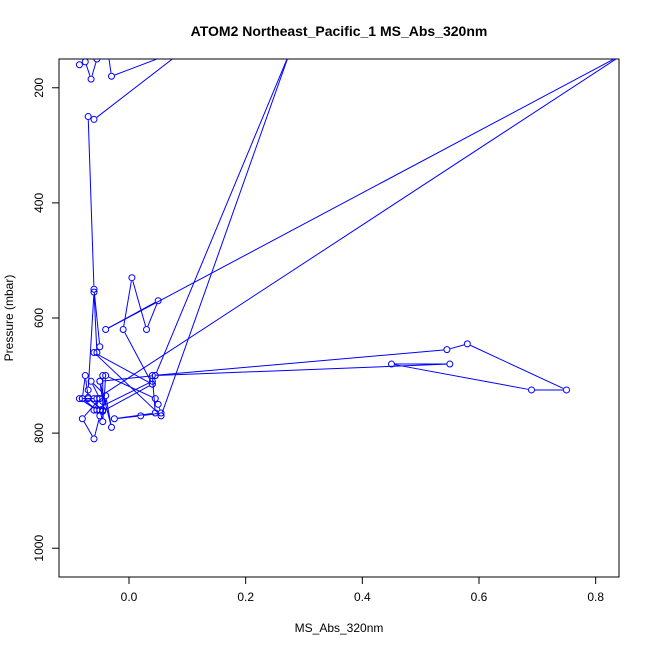 The height and width of the screenshot is (650, 650). Describe the element at coordinates (39, 548) in the screenshot. I see `y-tick-label: 1000` at that location.